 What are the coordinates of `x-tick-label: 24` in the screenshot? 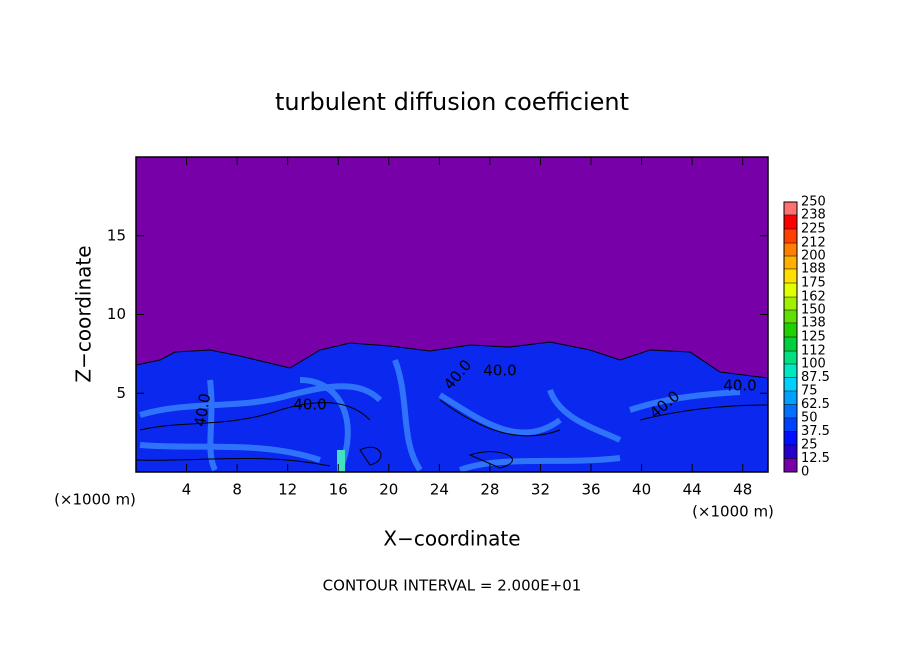 It's located at (439, 490).